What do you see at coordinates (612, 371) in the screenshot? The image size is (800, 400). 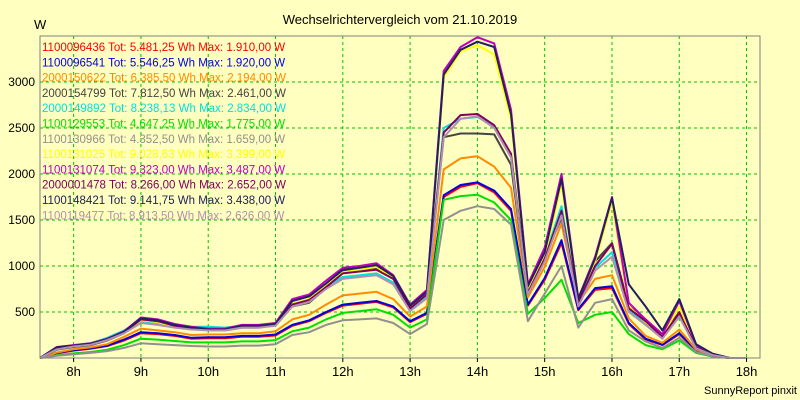 I see `x-tick-label: 16h` at bounding box center [612, 371].